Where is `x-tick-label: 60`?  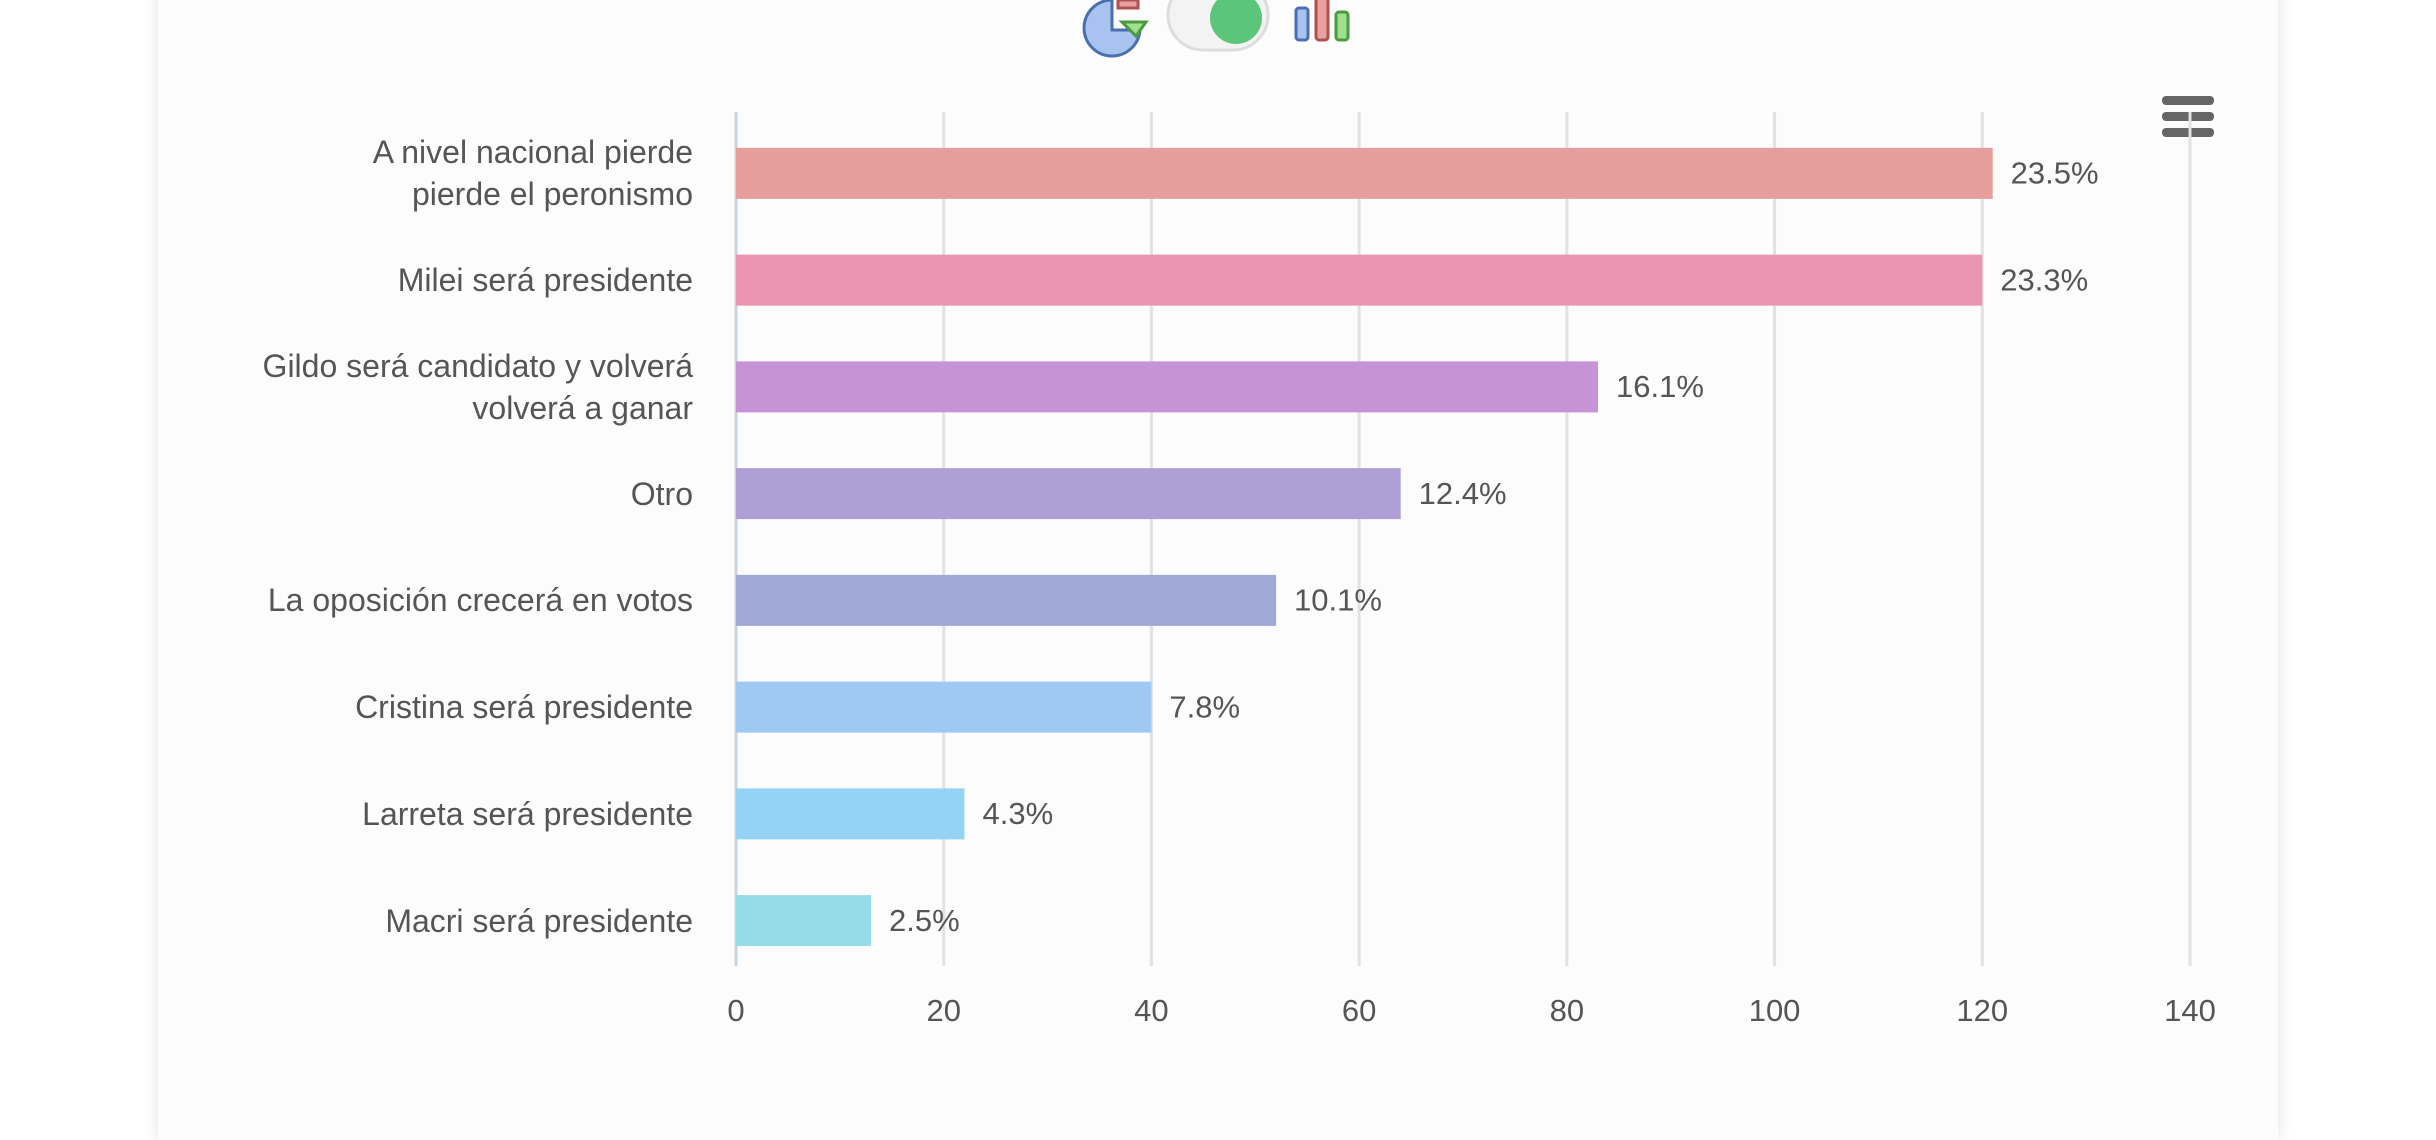
x-tick-label: 60 is located at coordinates (1359, 1010).